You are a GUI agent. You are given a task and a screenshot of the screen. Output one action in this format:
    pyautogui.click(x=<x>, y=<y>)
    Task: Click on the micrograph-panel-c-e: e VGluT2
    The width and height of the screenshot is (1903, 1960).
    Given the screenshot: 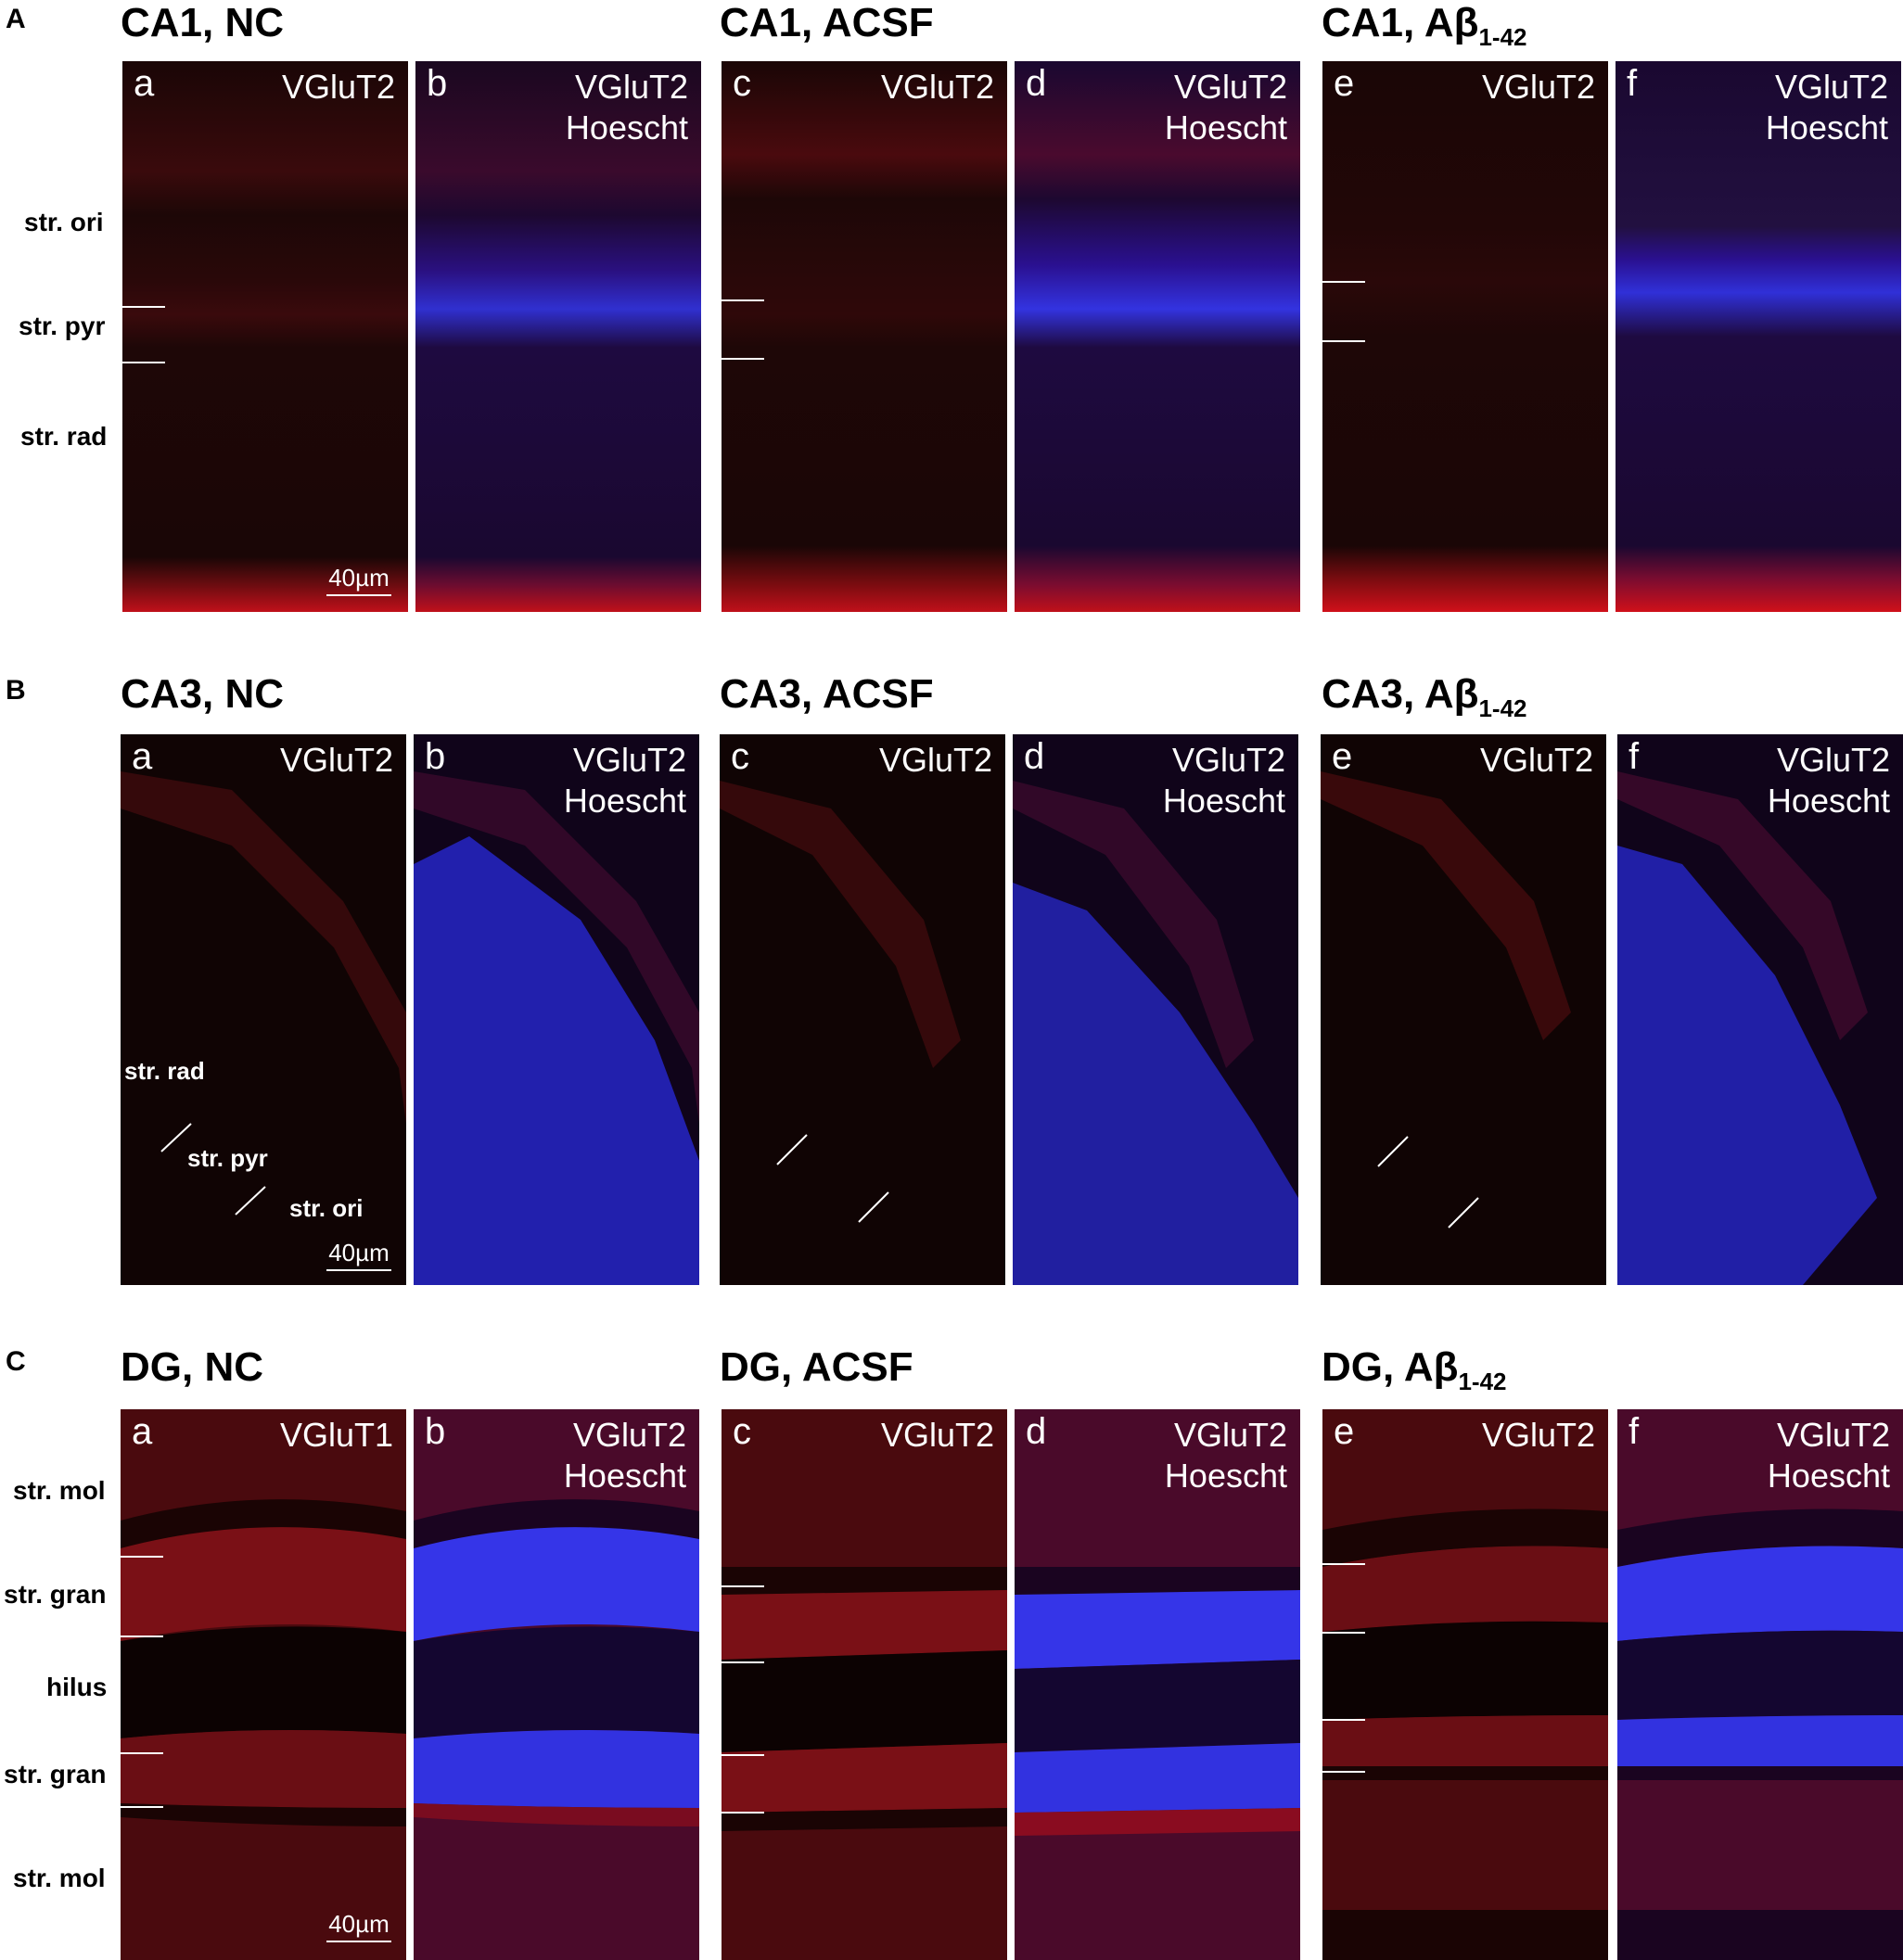 What is the action you would take?
    pyautogui.click(x=1465, y=1684)
    